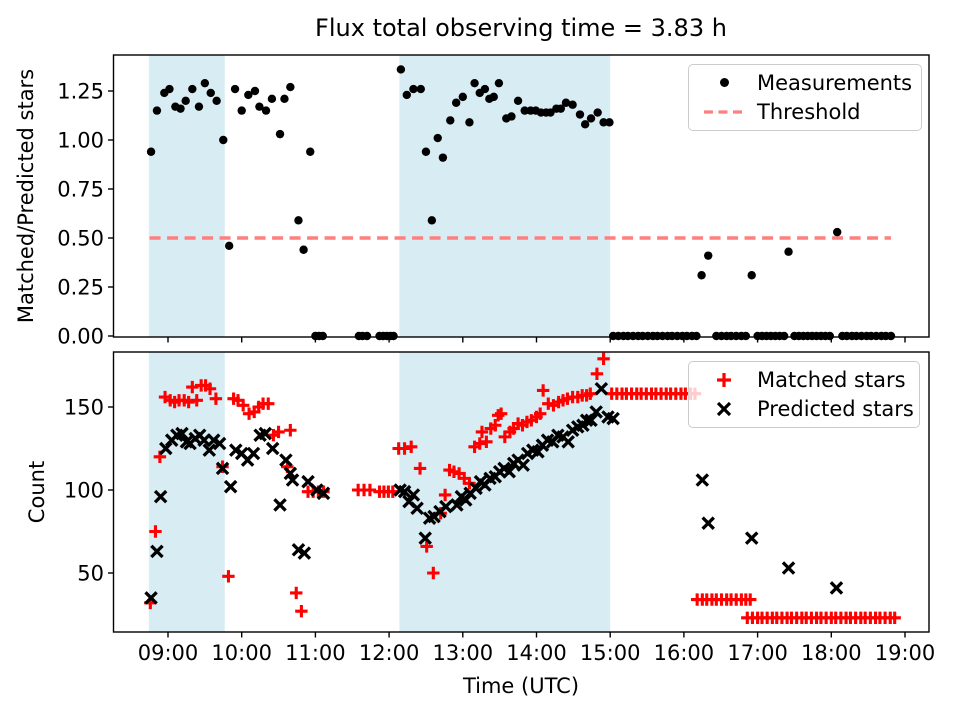  Describe the element at coordinates (831, 379) in the screenshot. I see `legend-label: Matched stars` at that location.